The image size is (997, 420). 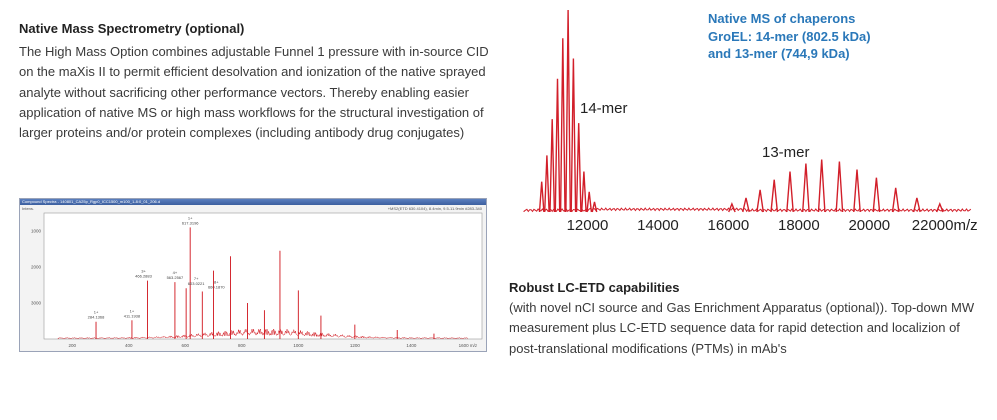 I want to click on spectrum-x-tick: 800, so click(x=242, y=345).